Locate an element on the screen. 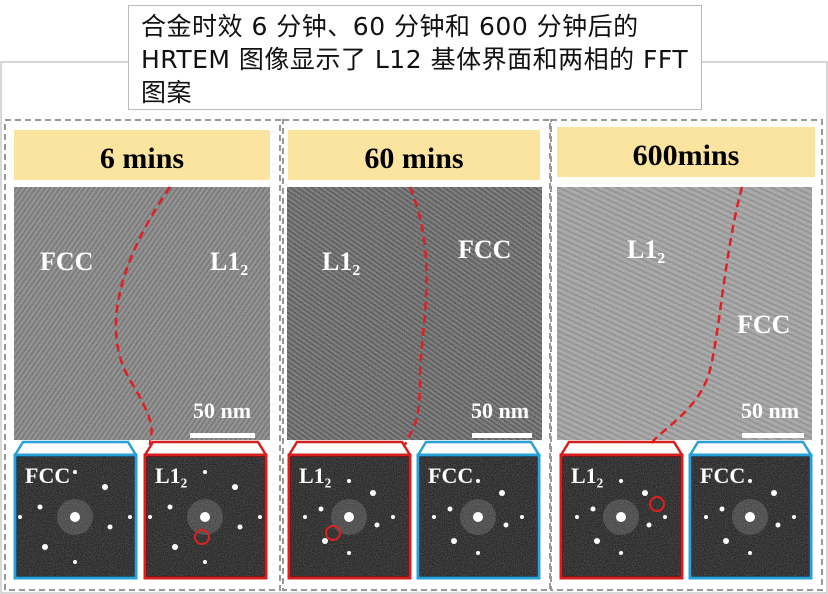 Image resolution: width=828 pixels, height=594 pixels. panel-title: 60 mins is located at coordinates (413, 158).